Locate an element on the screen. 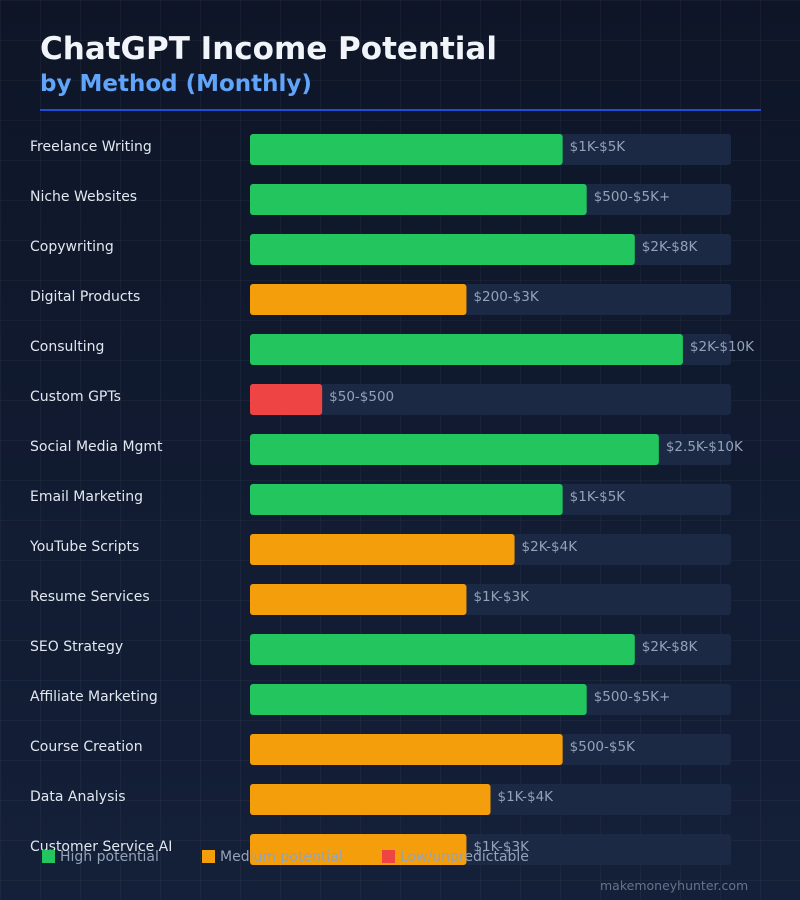 The width and height of the screenshot is (800, 900). bar-row: Customer Service AI $1K-$3K is located at coordinates (380, 849).